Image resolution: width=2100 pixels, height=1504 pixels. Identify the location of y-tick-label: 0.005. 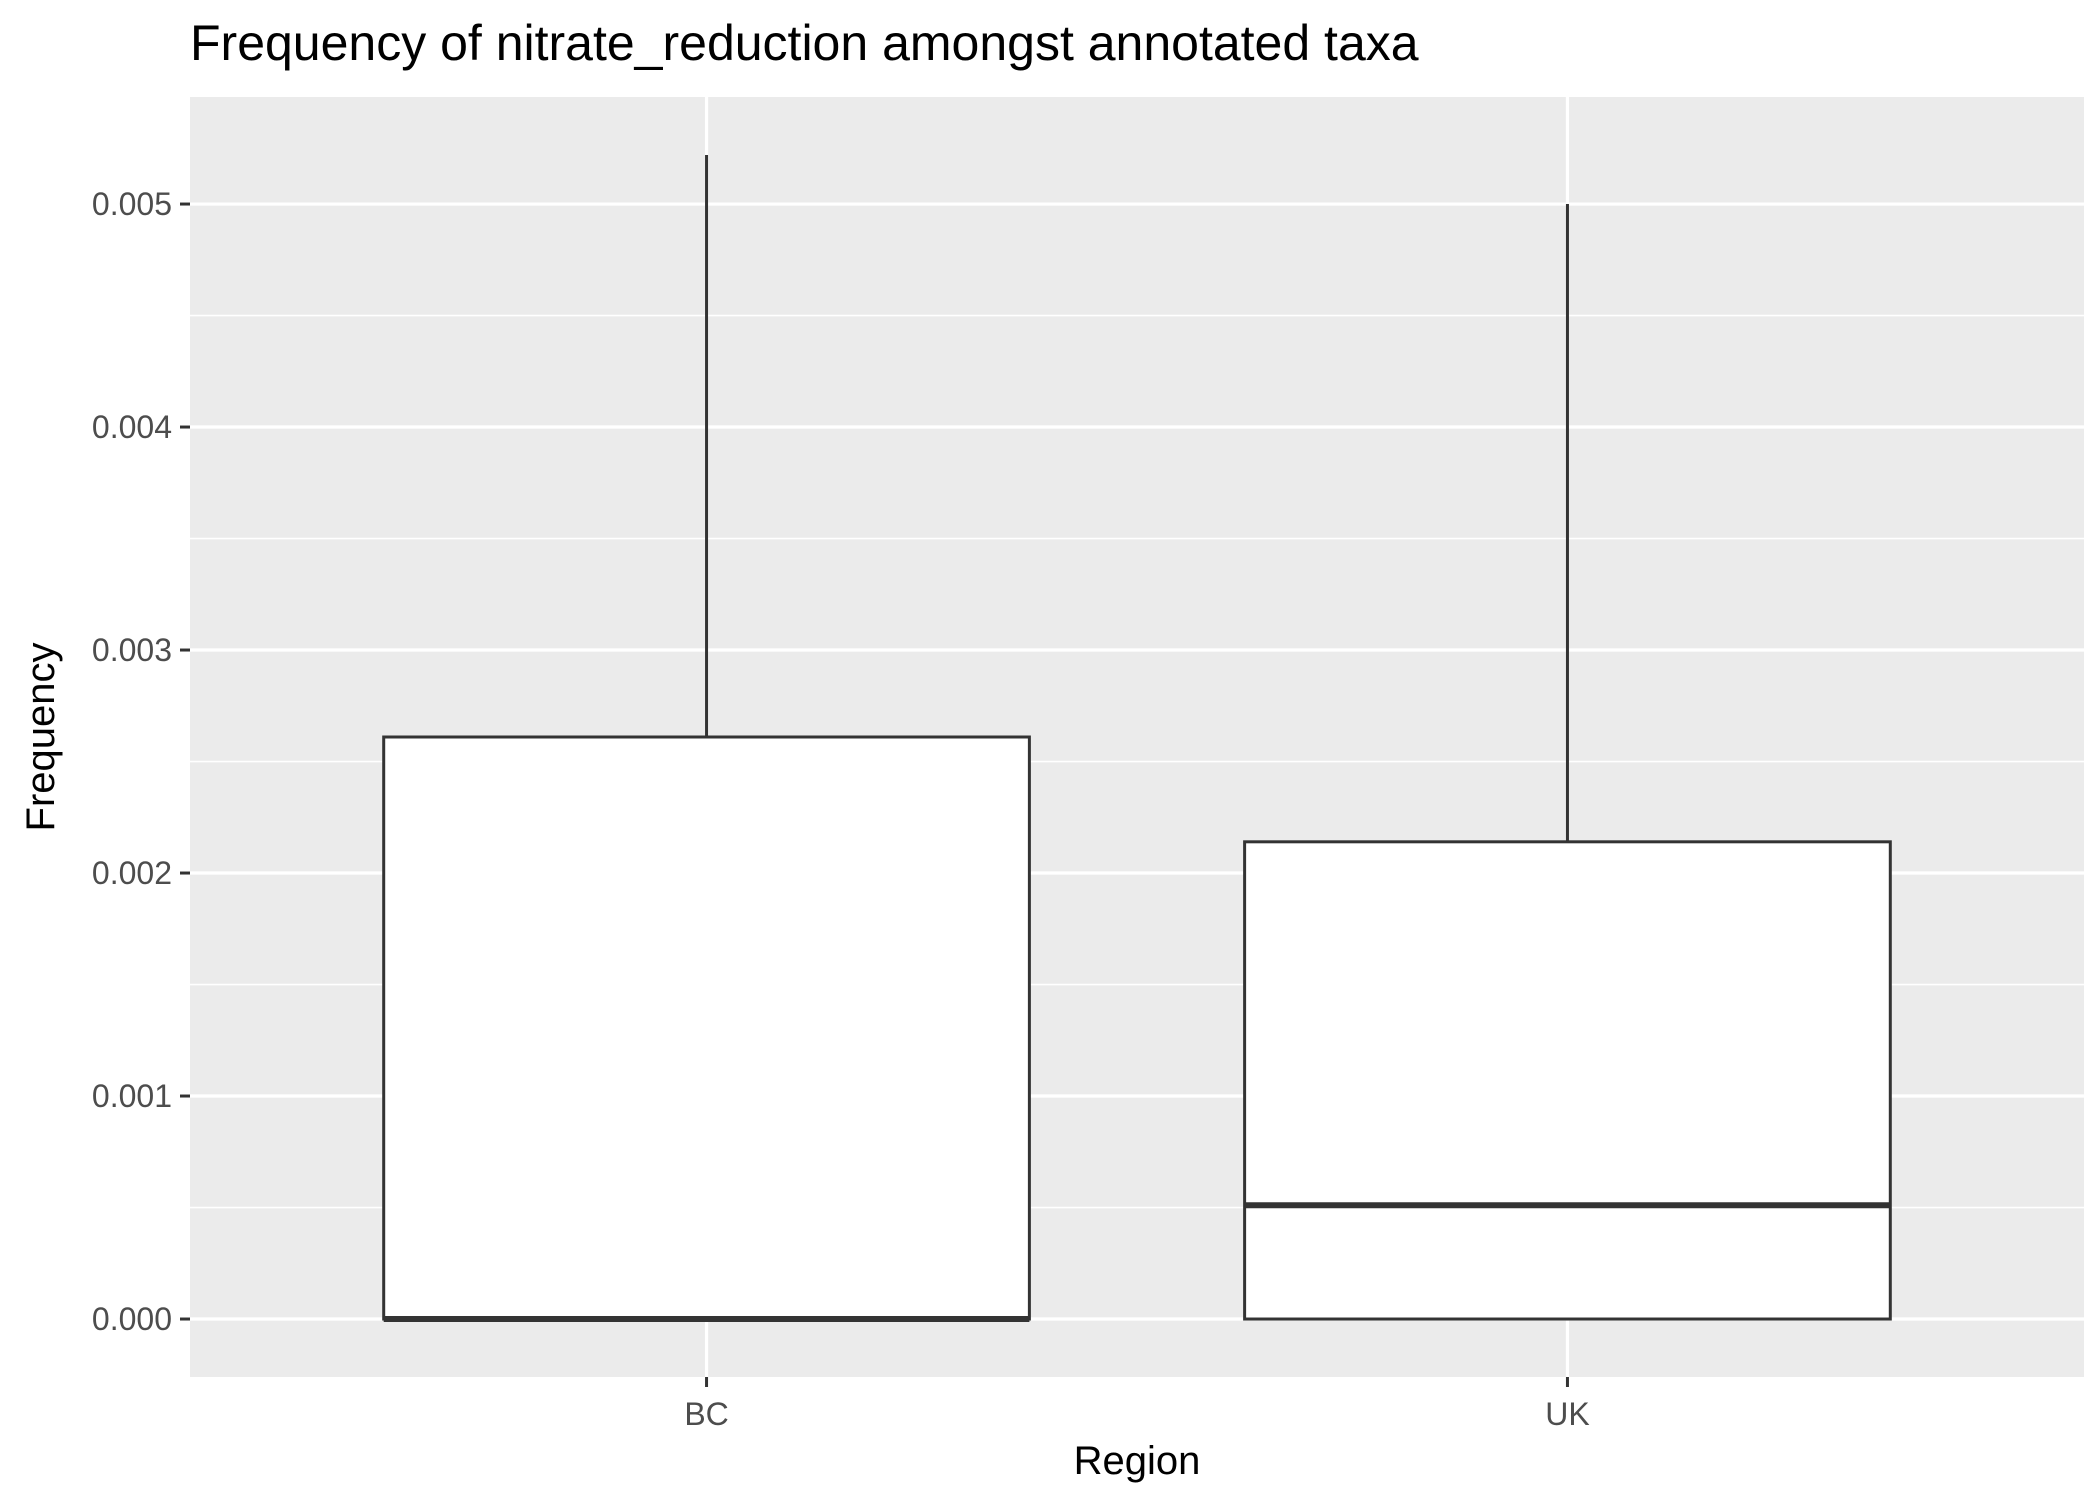
(132, 204).